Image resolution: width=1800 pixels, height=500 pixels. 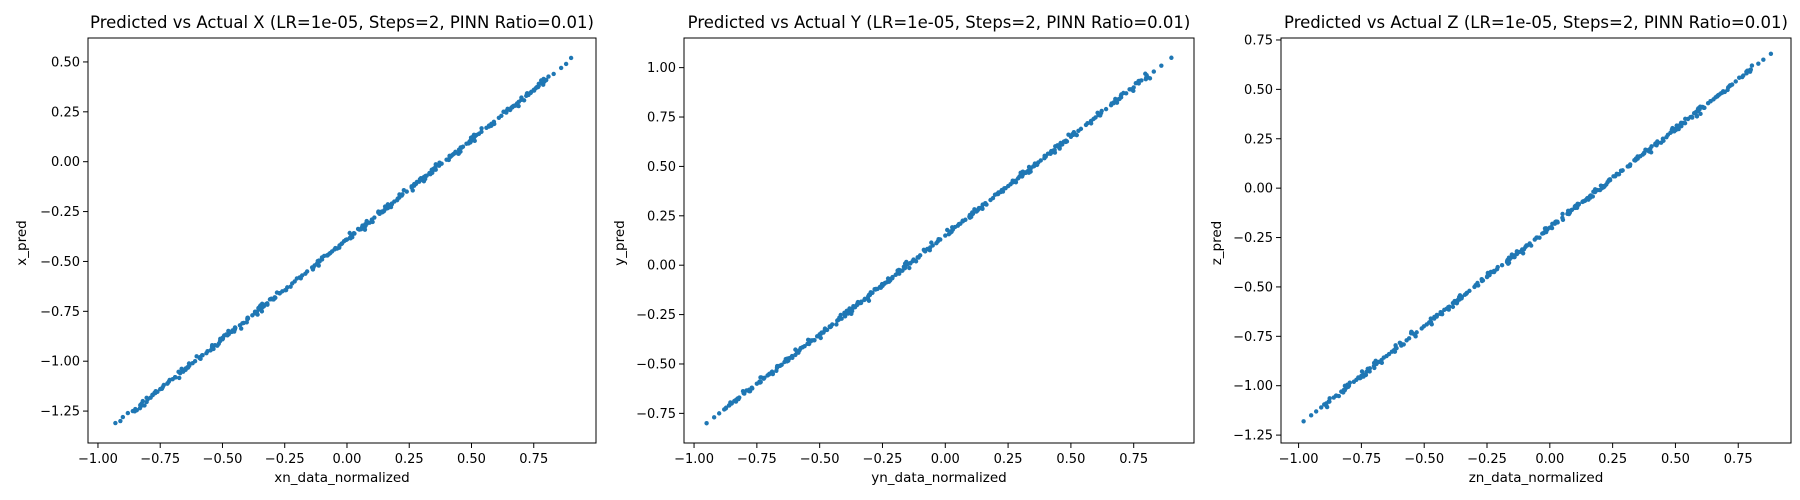 What do you see at coordinates (341, 478) in the screenshot?
I see `x-axis-label: xn_data_normalized` at bounding box center [341, 478].